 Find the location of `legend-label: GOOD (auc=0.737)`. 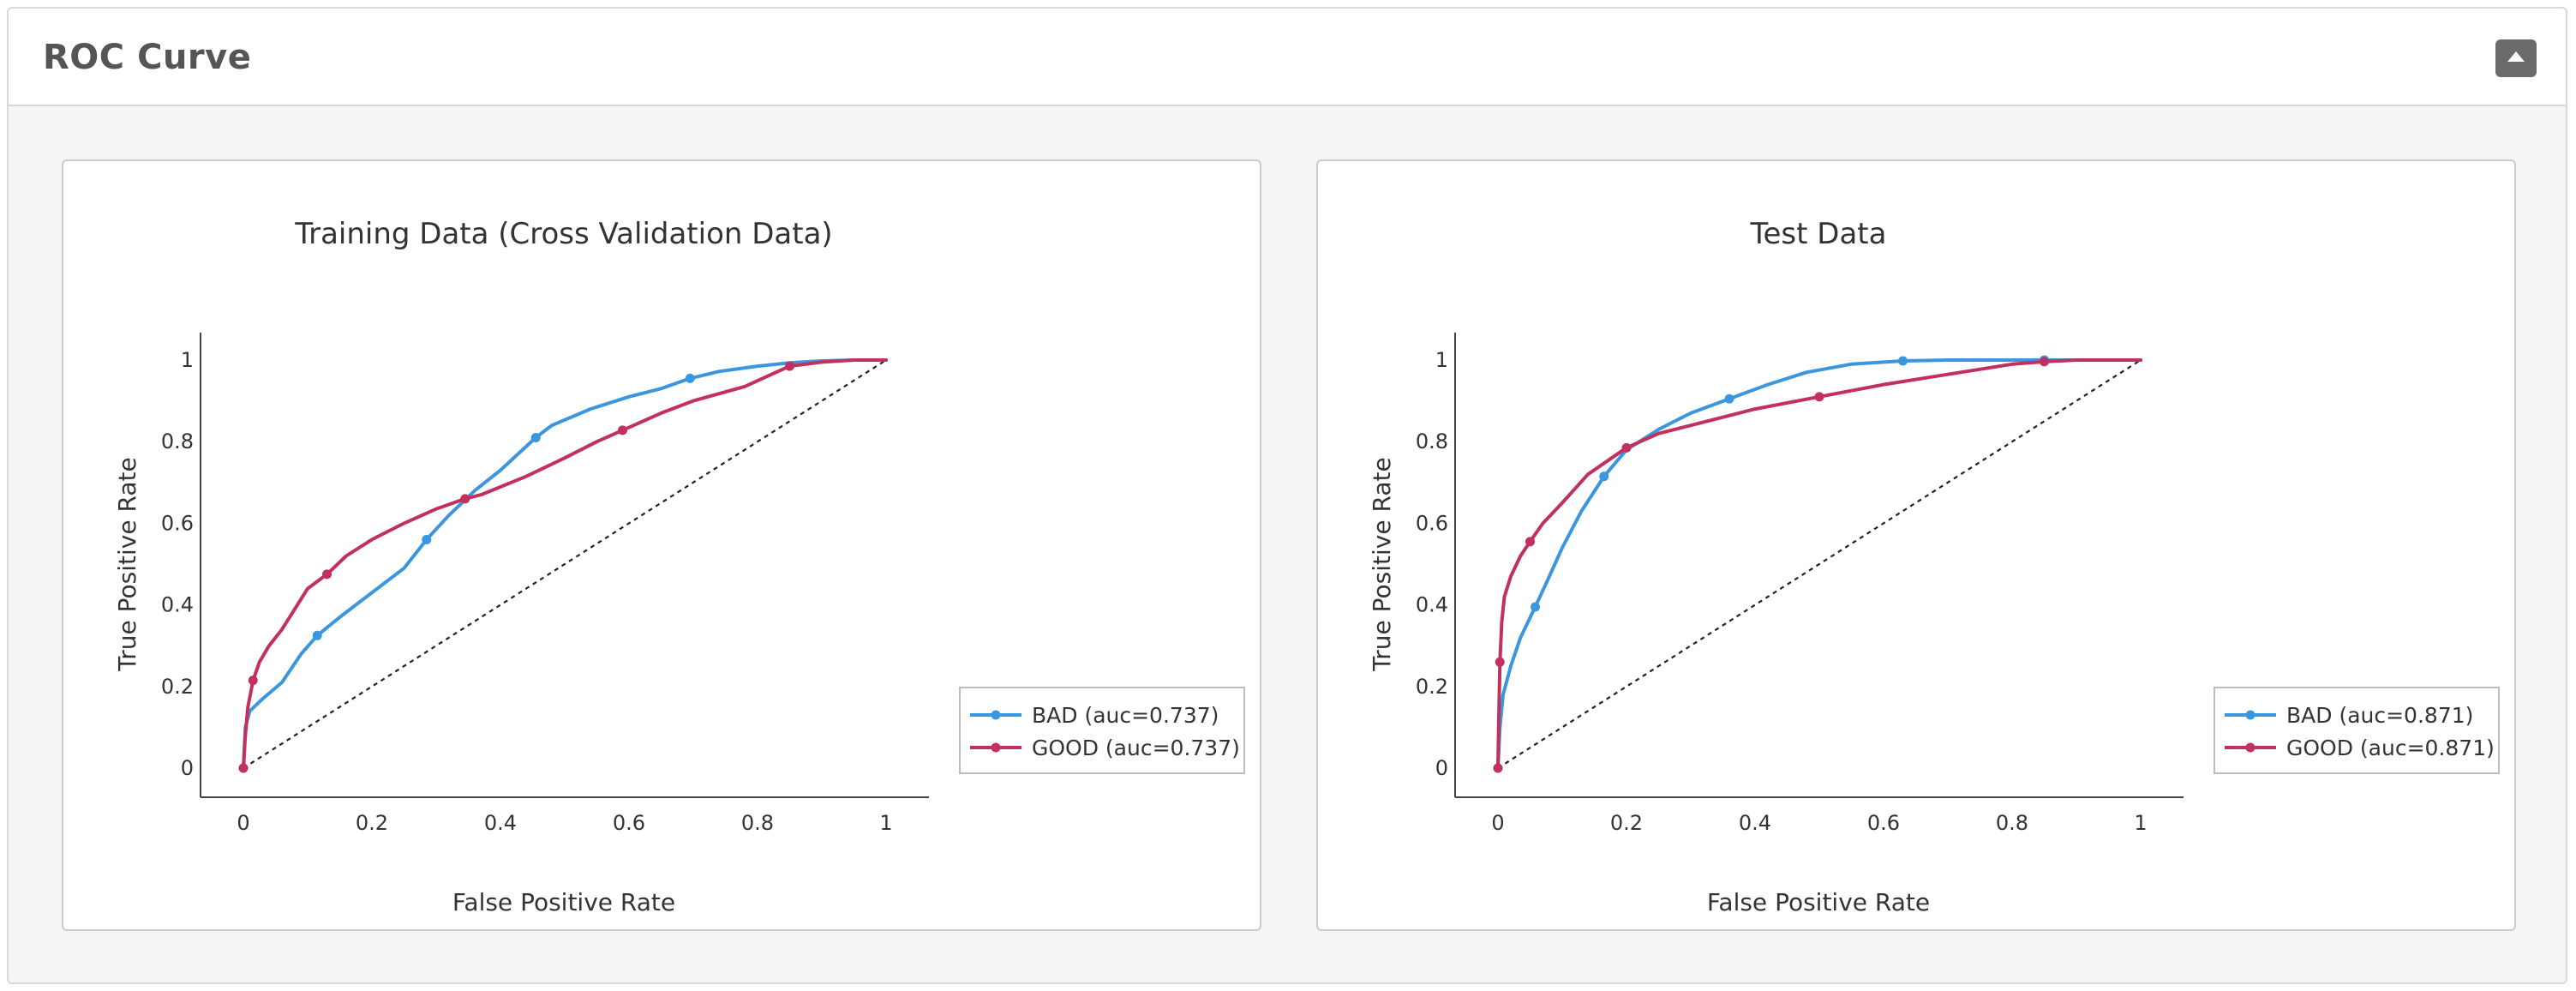

legend-label: GOOD (auc=0.737) is located at coordinates (1136, 748).